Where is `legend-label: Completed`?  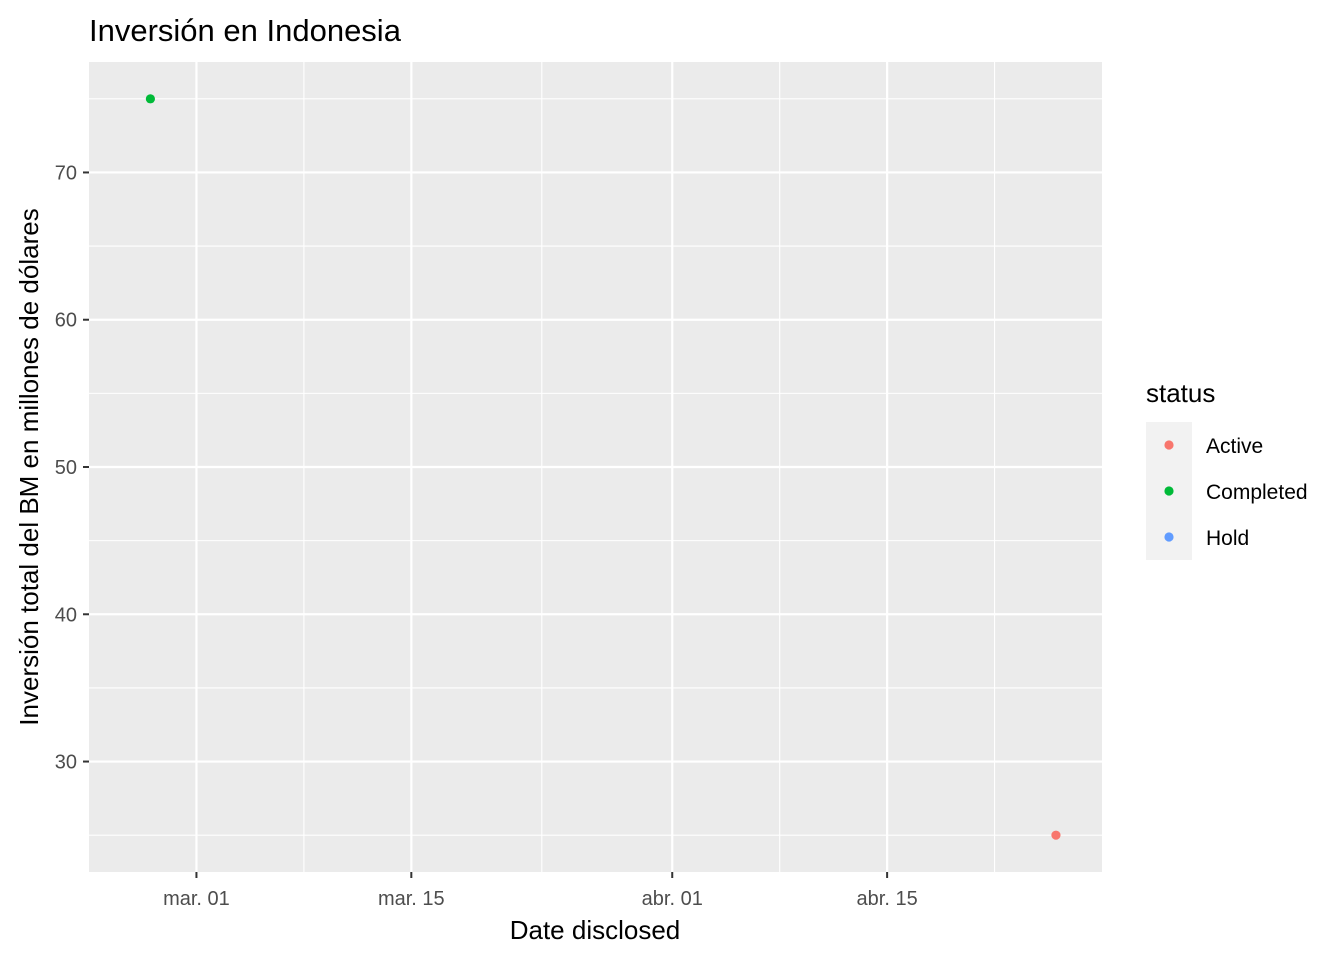
legend-label: Completed is located at coordinates (1257, 492).